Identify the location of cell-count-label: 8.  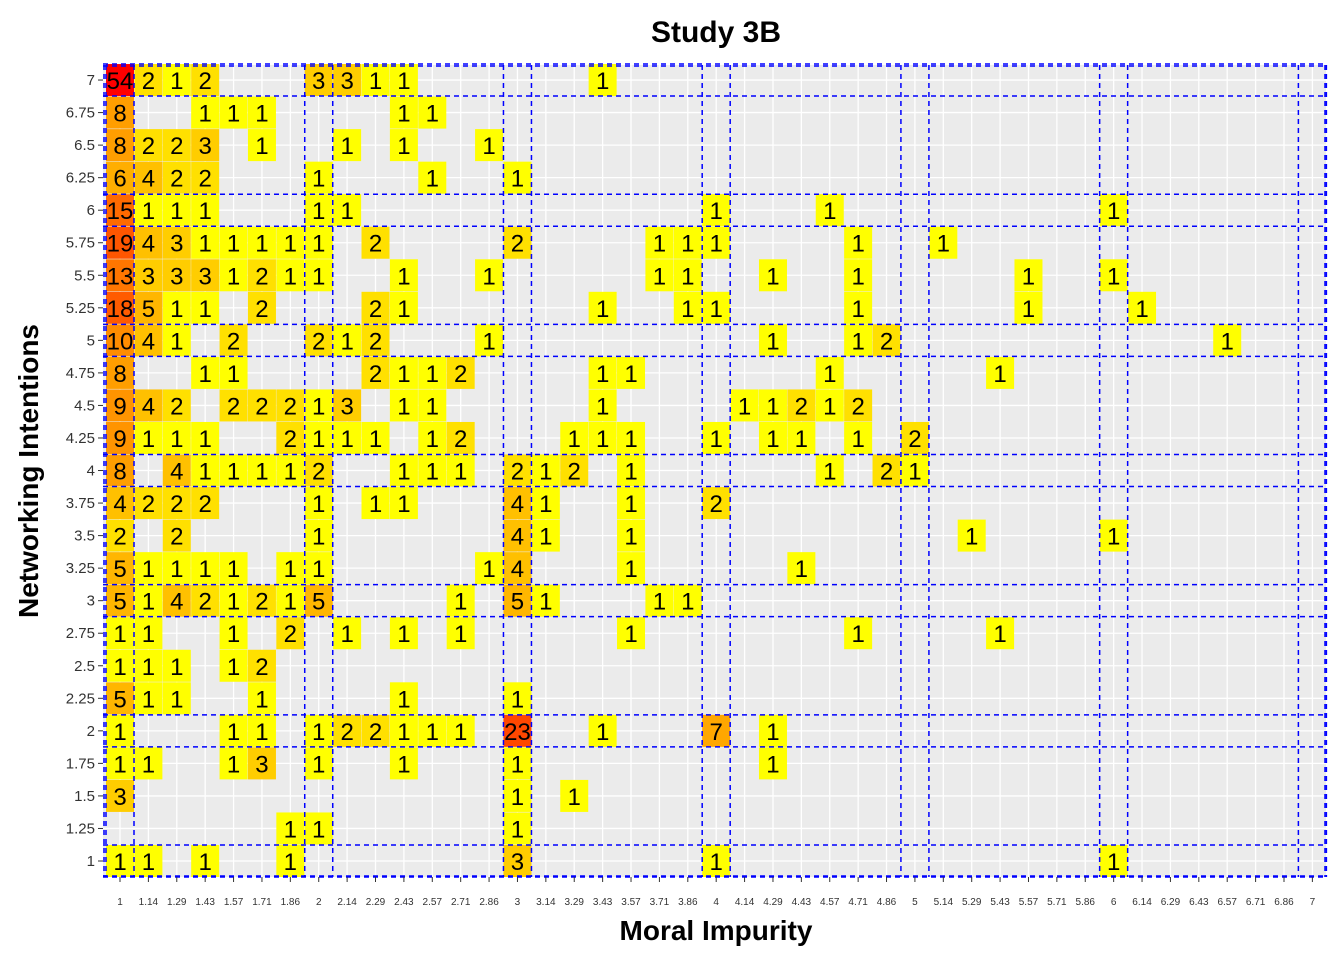
(119, 114).